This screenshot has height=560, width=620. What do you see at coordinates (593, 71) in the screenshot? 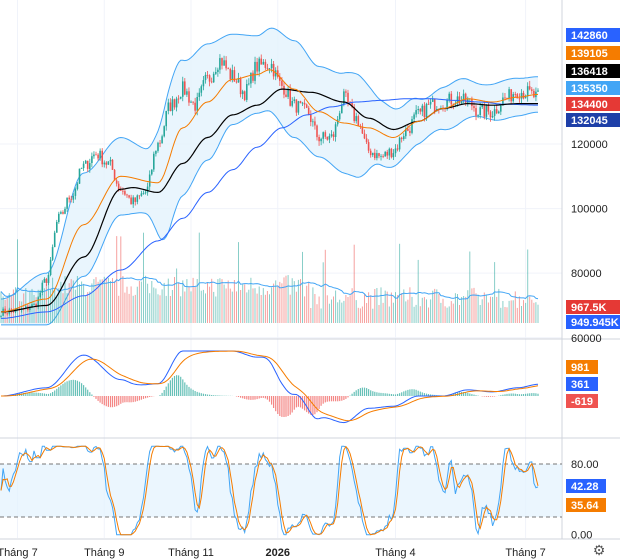
I see `price-badge` at bounding box center [593, 71].